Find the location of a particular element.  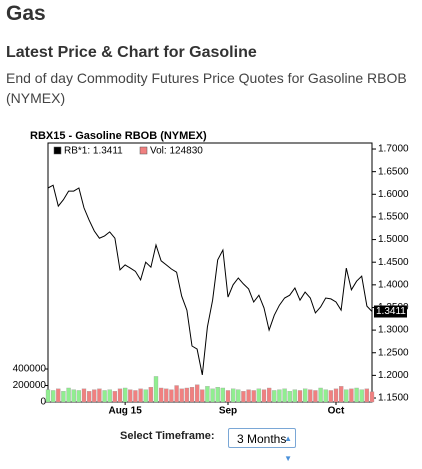

last-value-box is located at coordinates (390, 311).